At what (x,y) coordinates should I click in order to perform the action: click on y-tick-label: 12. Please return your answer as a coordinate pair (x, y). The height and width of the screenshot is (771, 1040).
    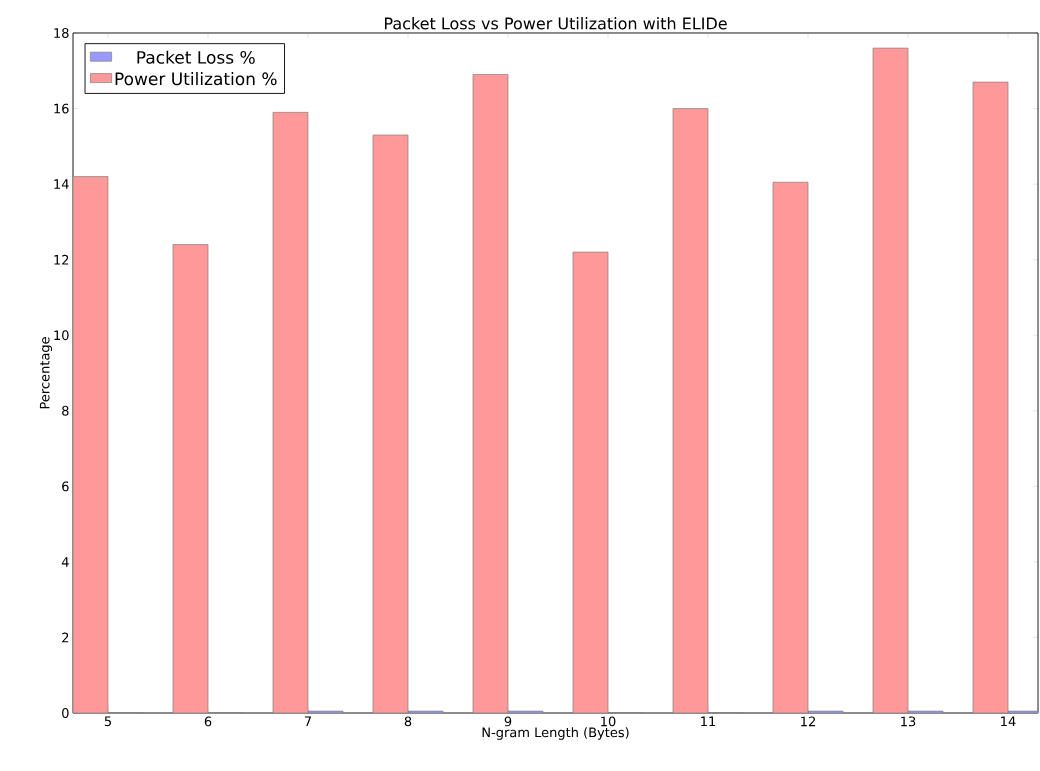
    Looking at the image, I should click on (61, 259).